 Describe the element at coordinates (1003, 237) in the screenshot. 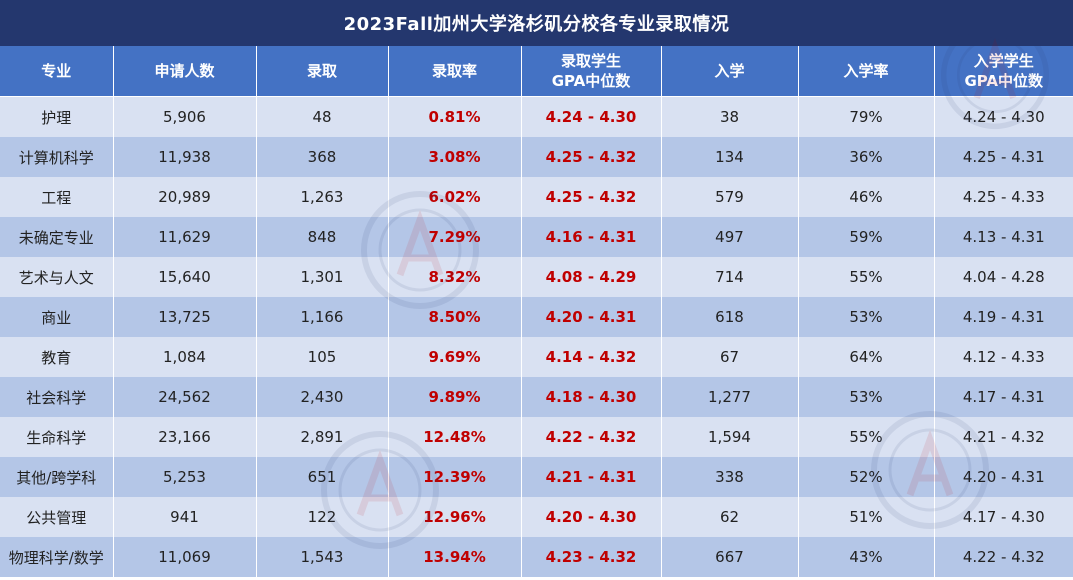

I see `enroll-gpa-cell: 4.13 - 4.31` at that location.